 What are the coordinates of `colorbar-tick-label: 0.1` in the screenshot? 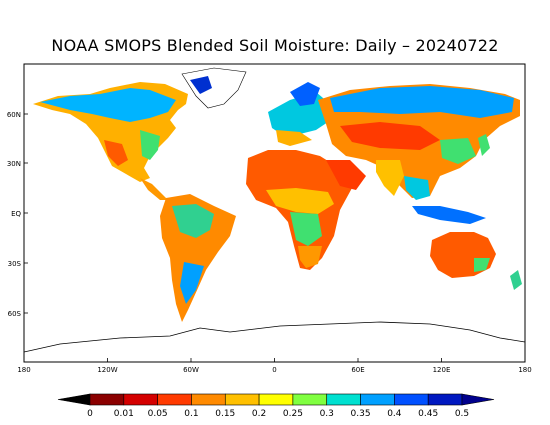 It's located at (191, 414).